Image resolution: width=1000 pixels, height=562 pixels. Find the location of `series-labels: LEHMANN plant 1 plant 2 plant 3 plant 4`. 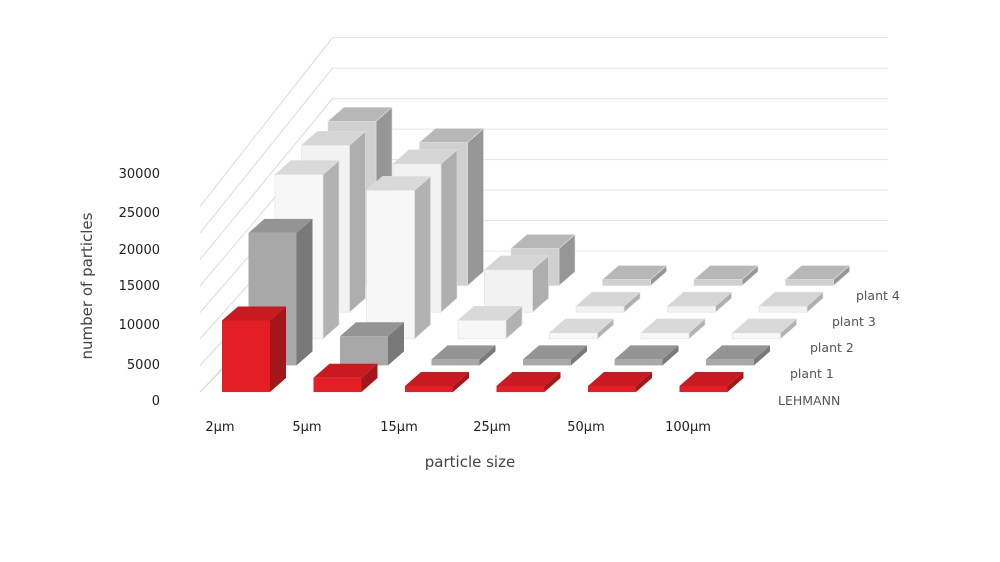

series-labels: LEHMANN plant 1 plant 2 plant 3 plant 4 is located at coordinates (839, 348).